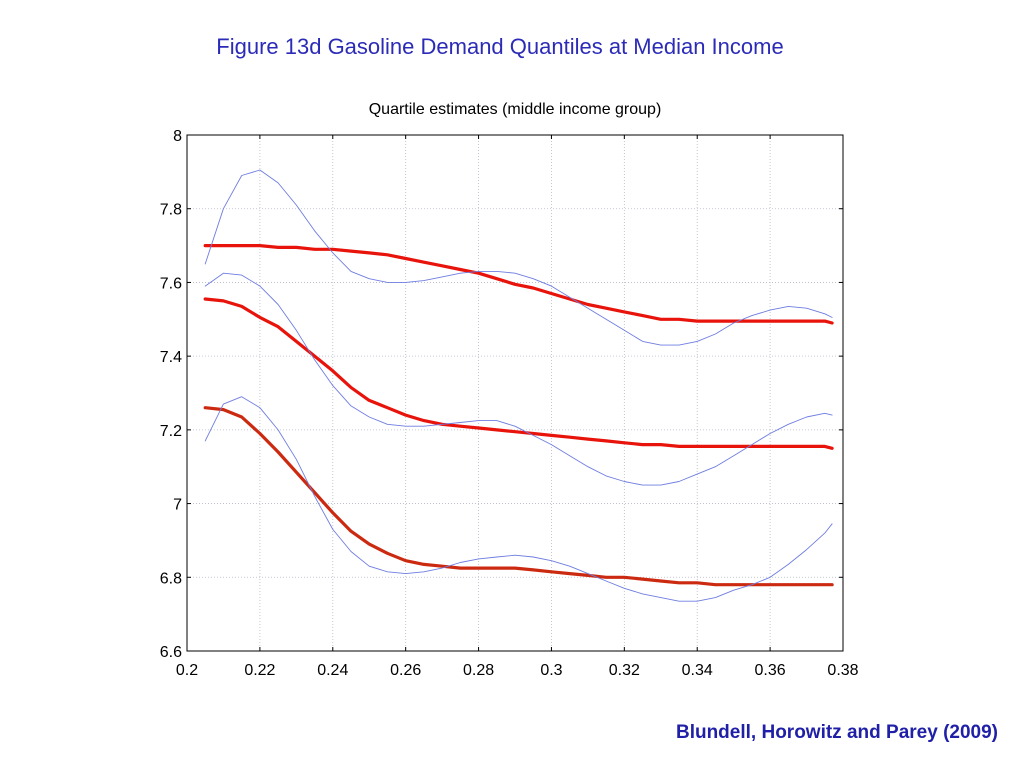 The width and height of the screenshot is (1024, 768). Describe the element at coordinates (405, 670) in the screenshot. I see `x-tick-label: 0.26` at that location.